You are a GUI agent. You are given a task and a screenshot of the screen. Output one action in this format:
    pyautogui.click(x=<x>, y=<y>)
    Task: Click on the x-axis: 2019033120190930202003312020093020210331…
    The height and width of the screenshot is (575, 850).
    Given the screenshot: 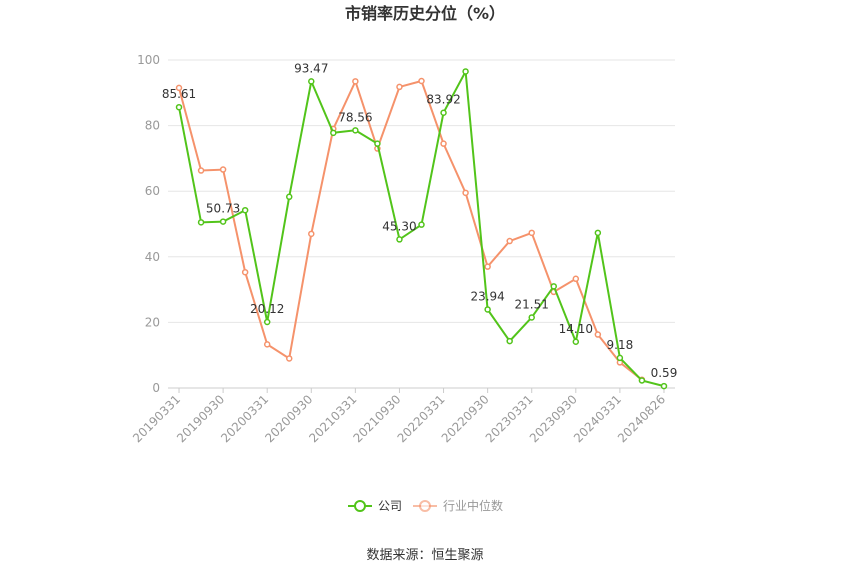 What is the action you would take?
    pyautogui.click(x=402, y=416)
    